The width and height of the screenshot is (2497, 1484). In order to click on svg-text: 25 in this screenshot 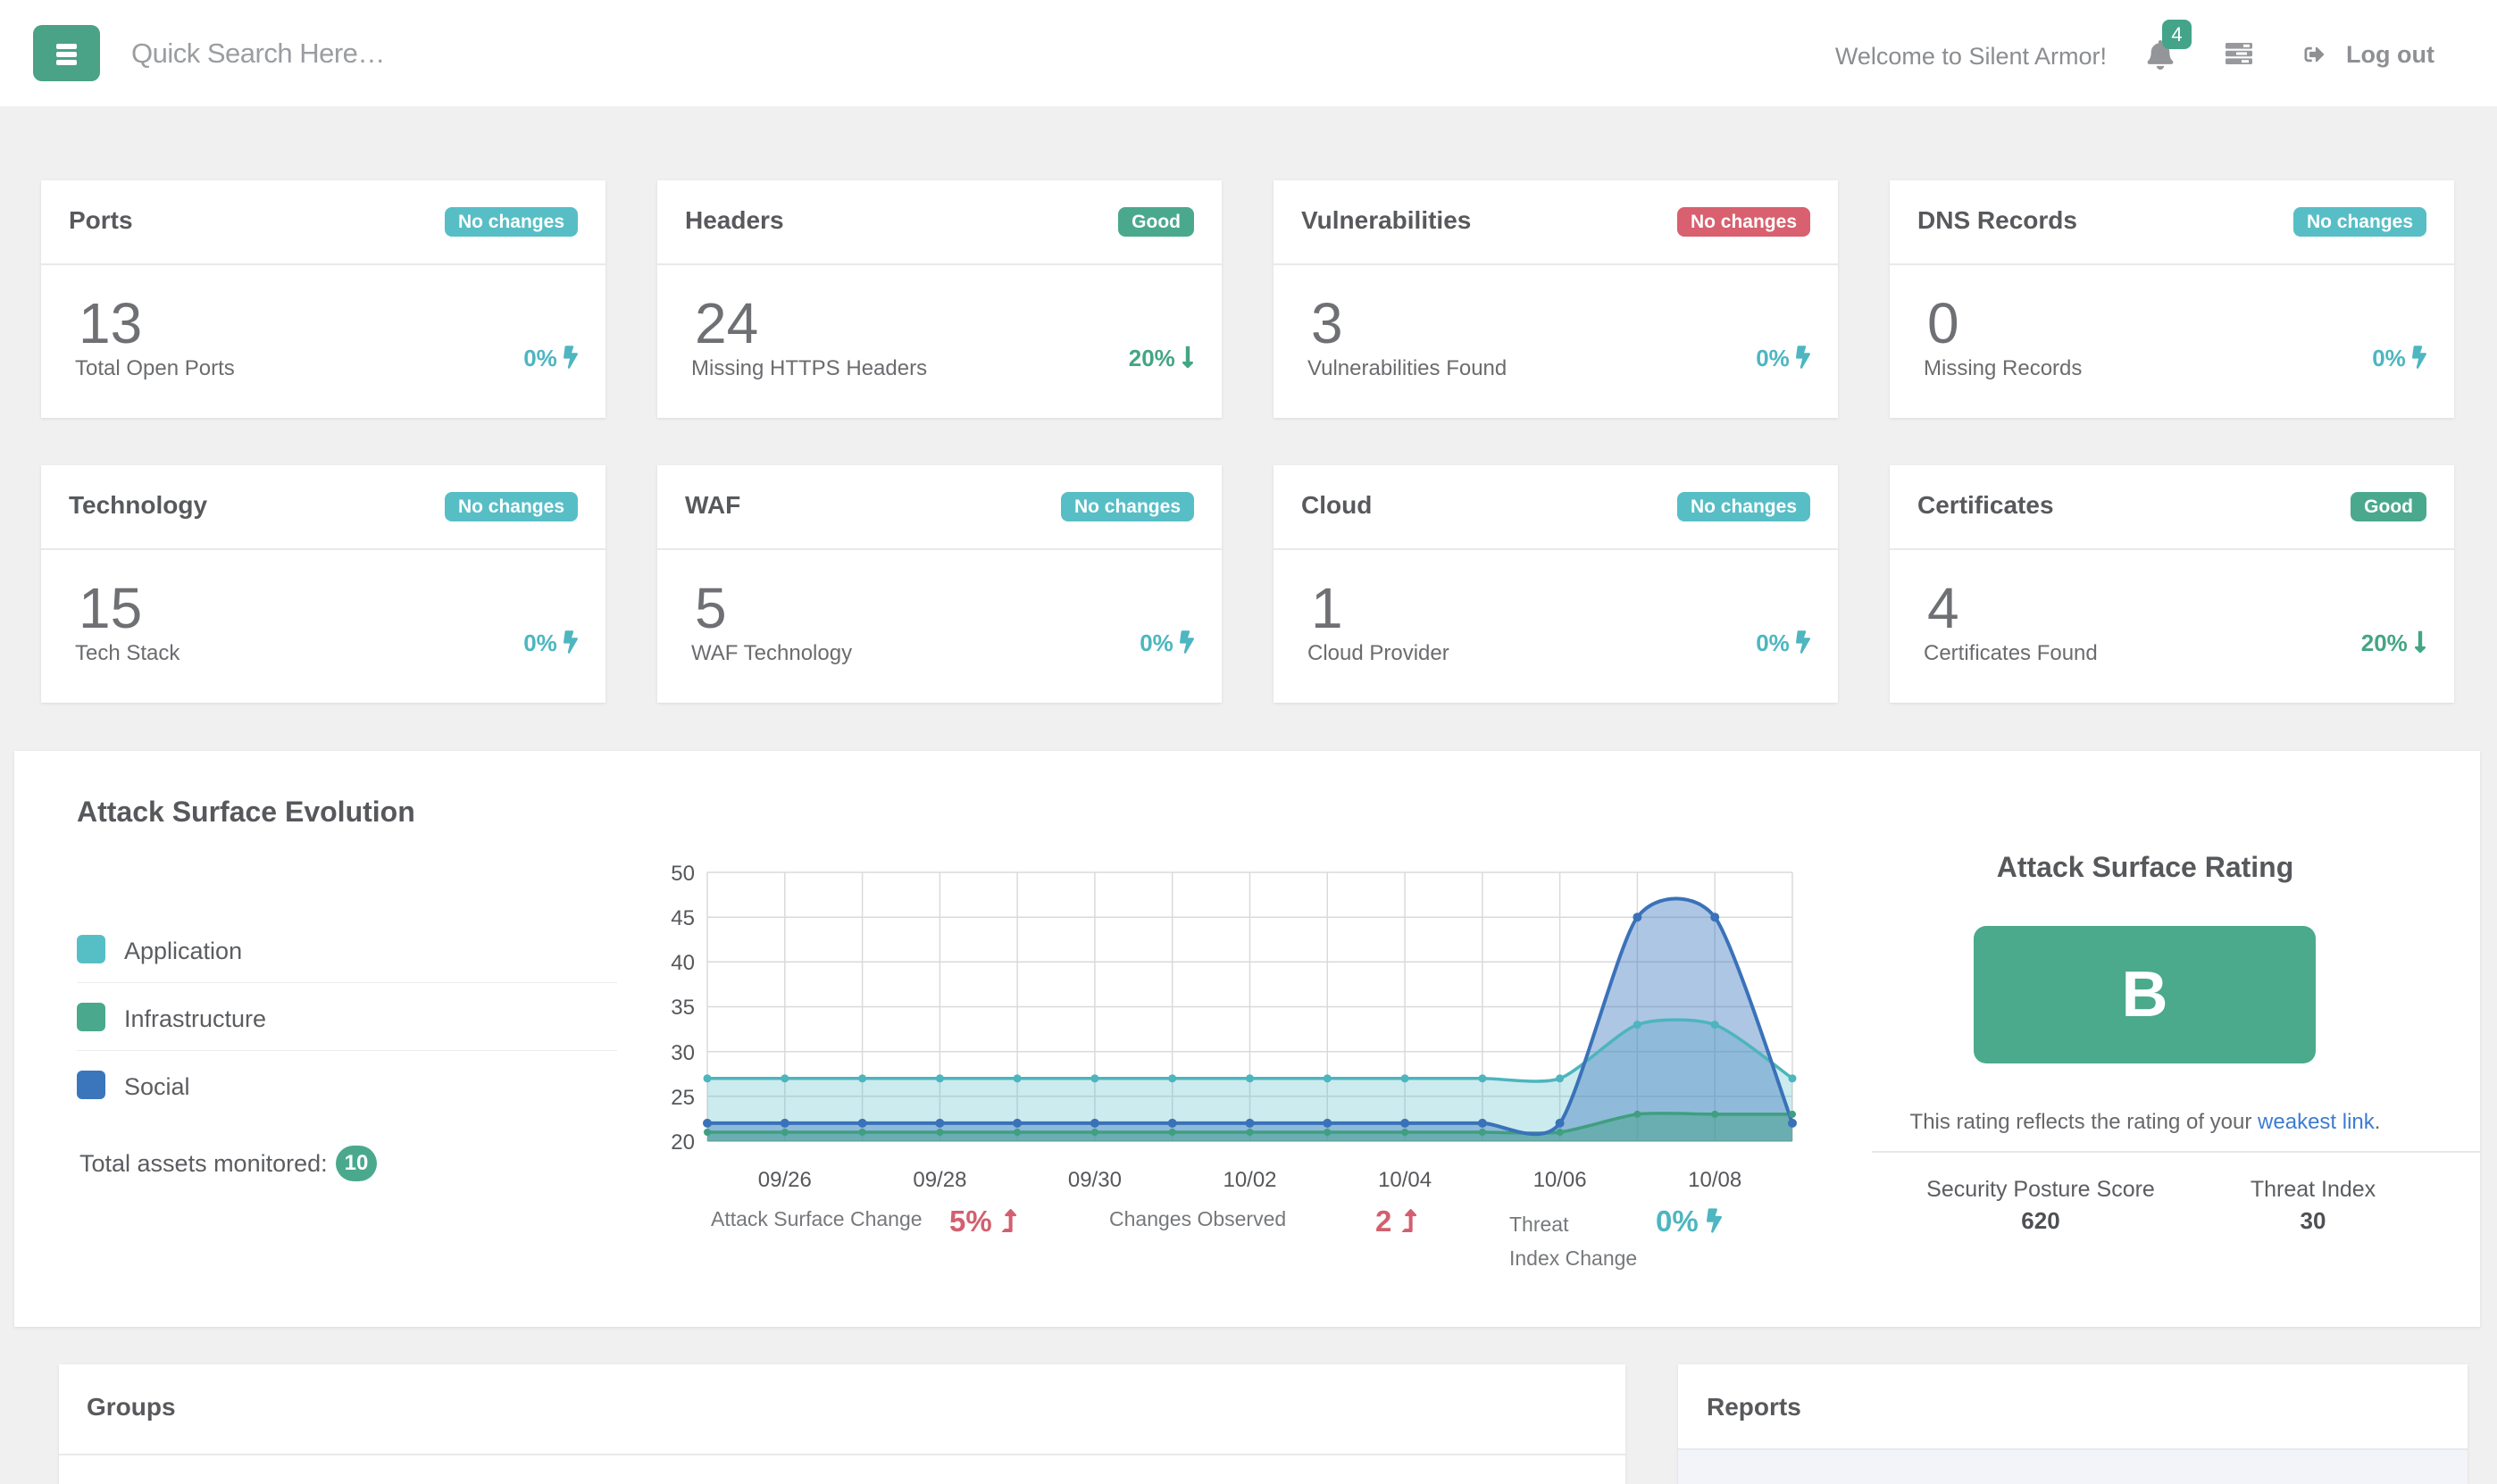, I will do `click(683, 1098)`.